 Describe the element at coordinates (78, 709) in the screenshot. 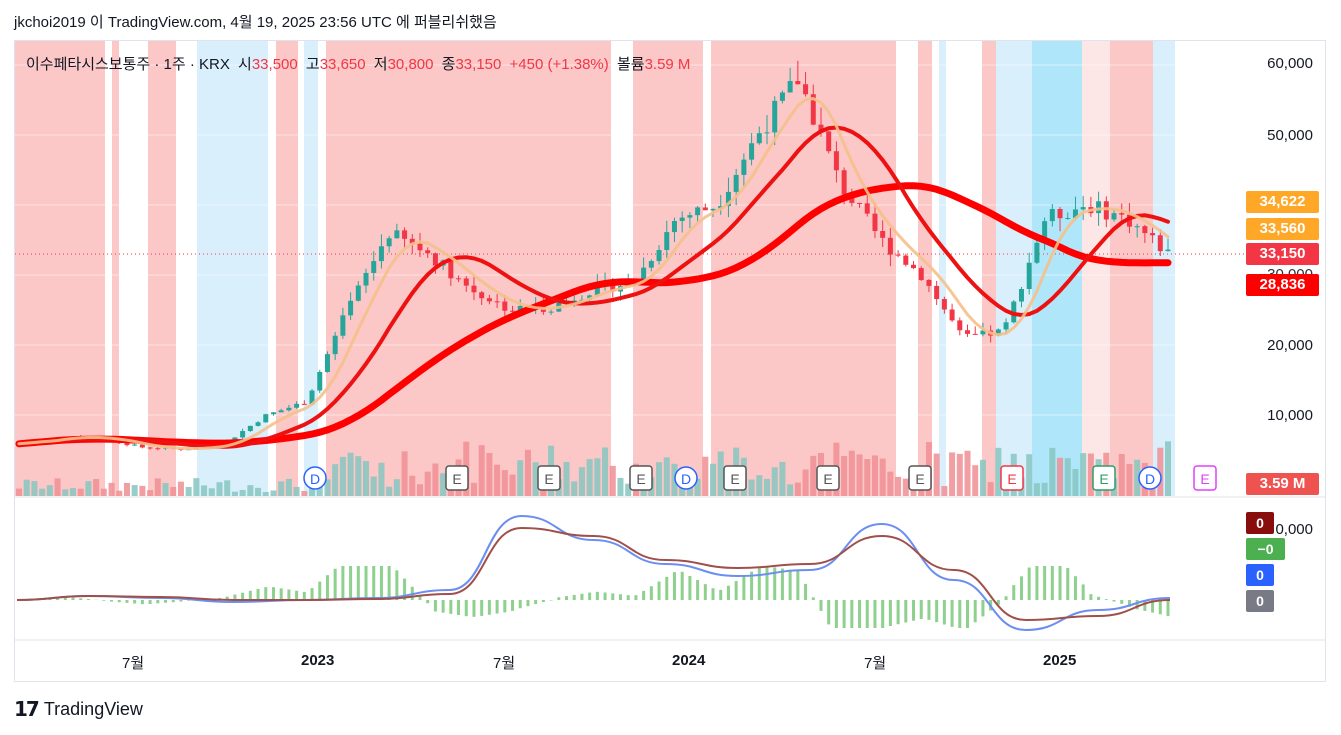

I see `footer: 𝟭𝟳 TradingView` at that location.